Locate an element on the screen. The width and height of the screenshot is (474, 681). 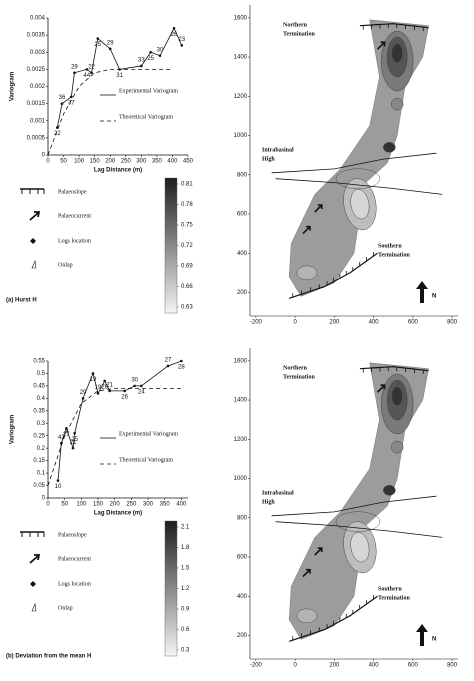
colorbar-label: 2.1 is located at coordinates (185, 528).